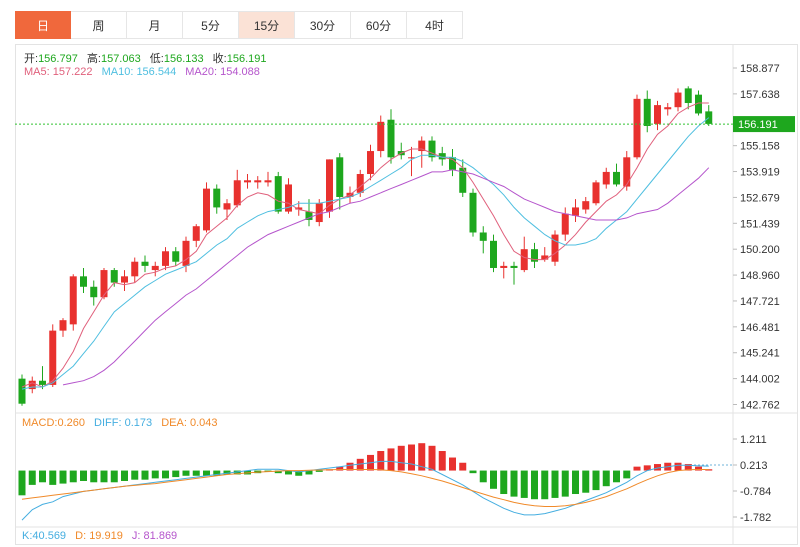 Image resolution: width=800 pixels, height=547 pixels. Describe the element at coordinates (379, 25) in the screenshot. I see `tab-60min: 60分` at that location.